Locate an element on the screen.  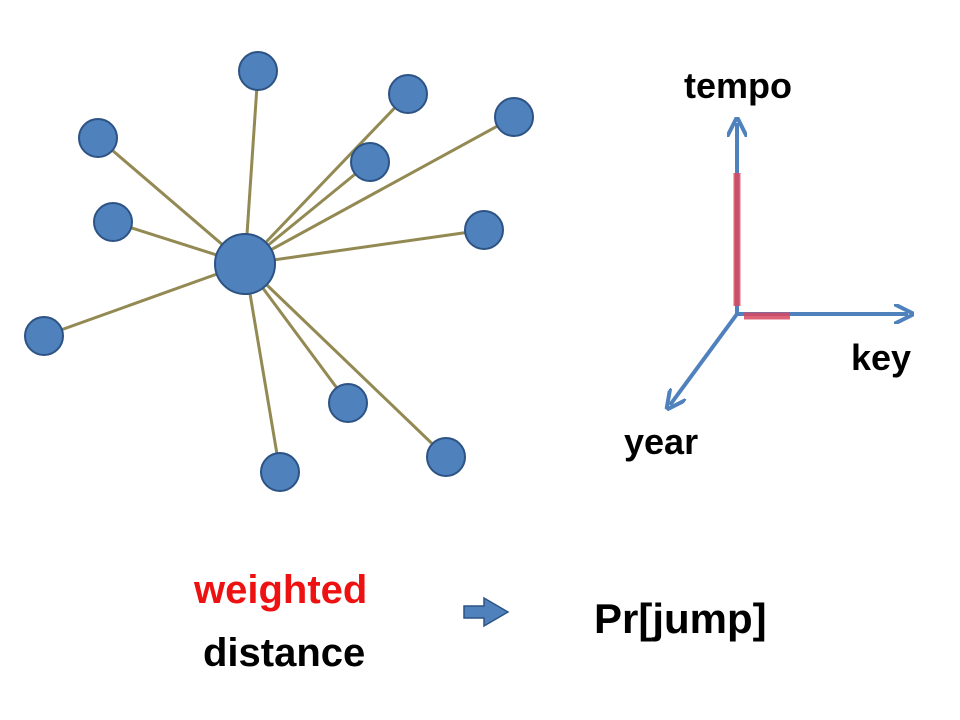
key-axis-label: key is located at coordinates (881, 357).